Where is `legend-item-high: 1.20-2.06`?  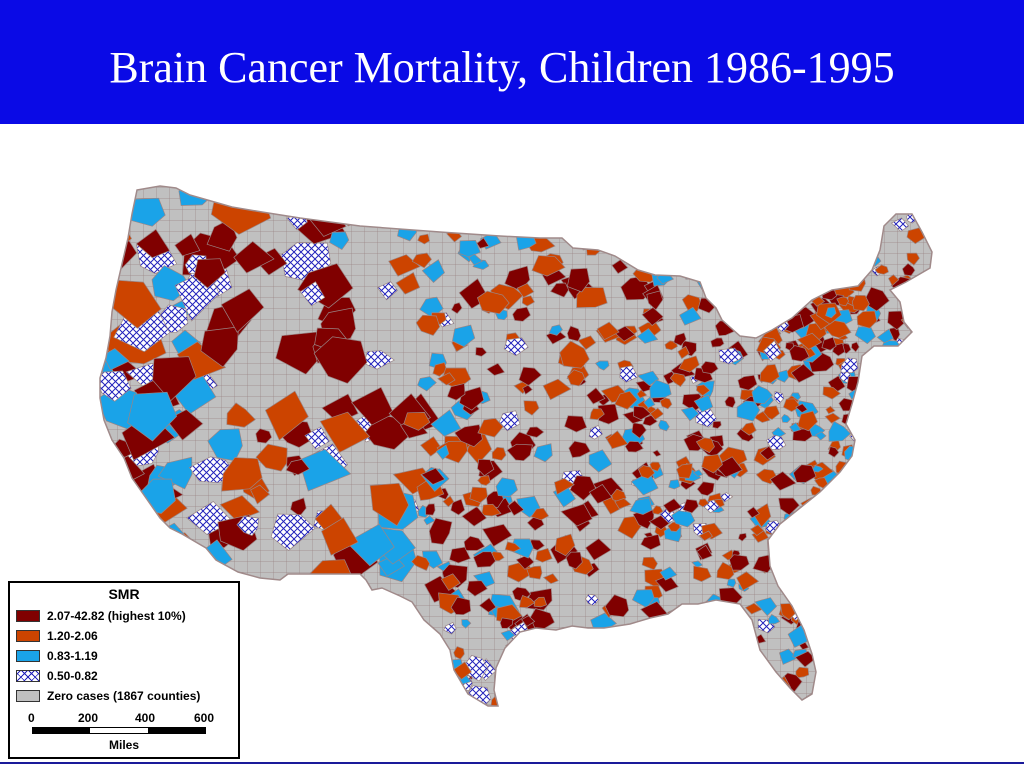 legend-item-high: 1.20-2.06 is located at coordinates (57, 636).